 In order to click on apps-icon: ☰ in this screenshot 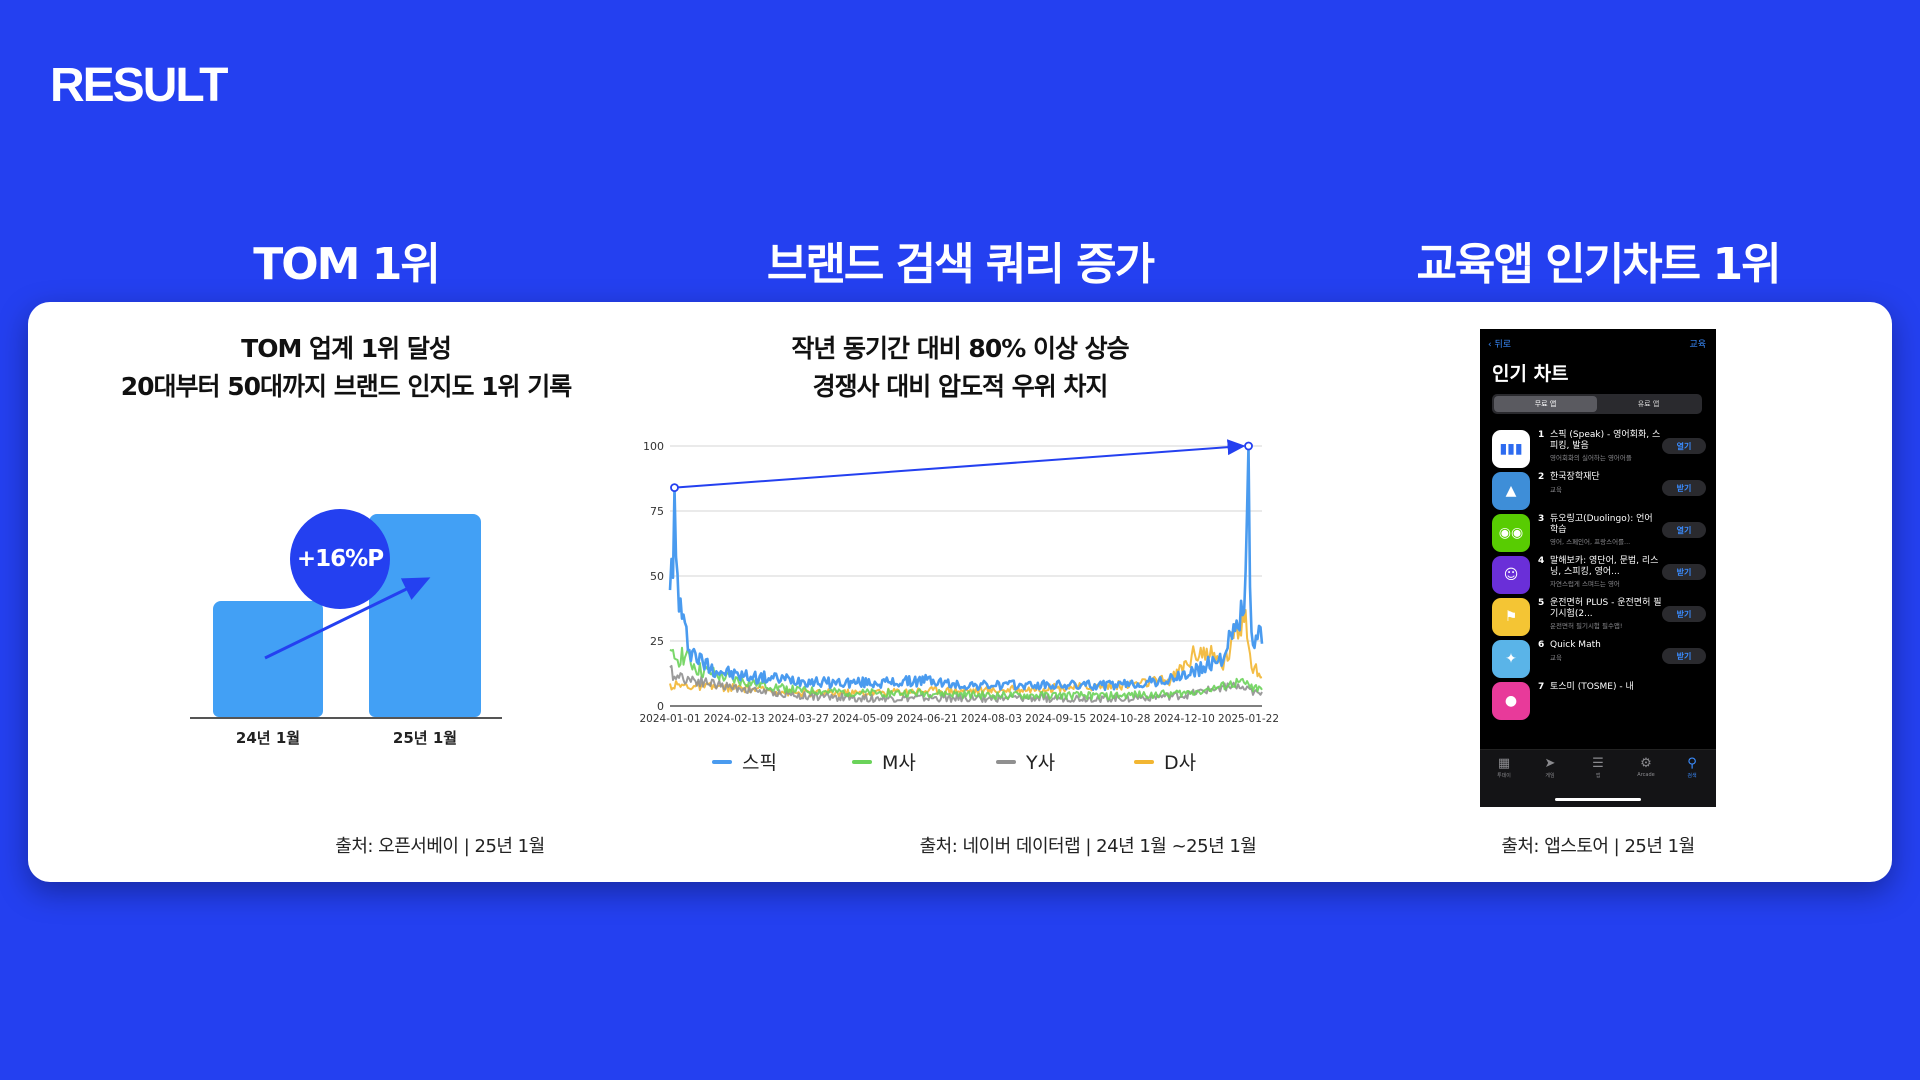, I will do `click(1598, 763)`.